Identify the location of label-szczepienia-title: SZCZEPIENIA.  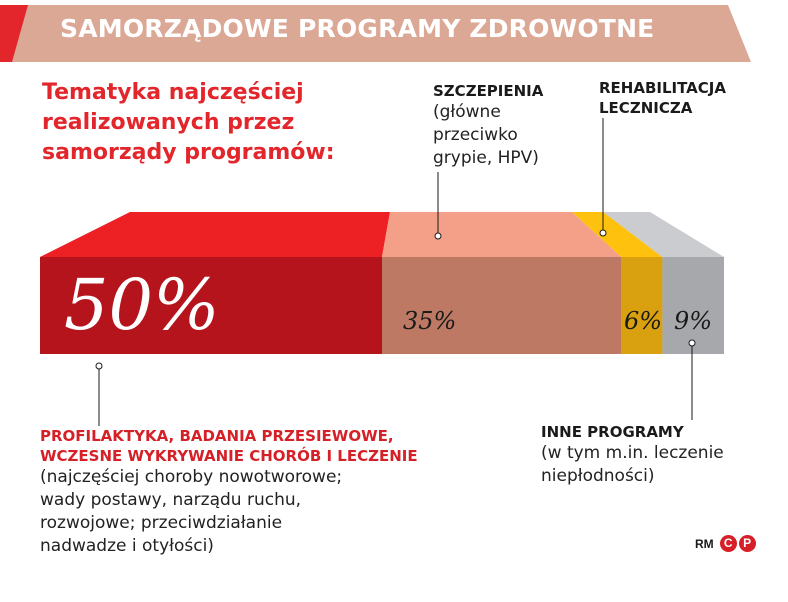
(488, 91).